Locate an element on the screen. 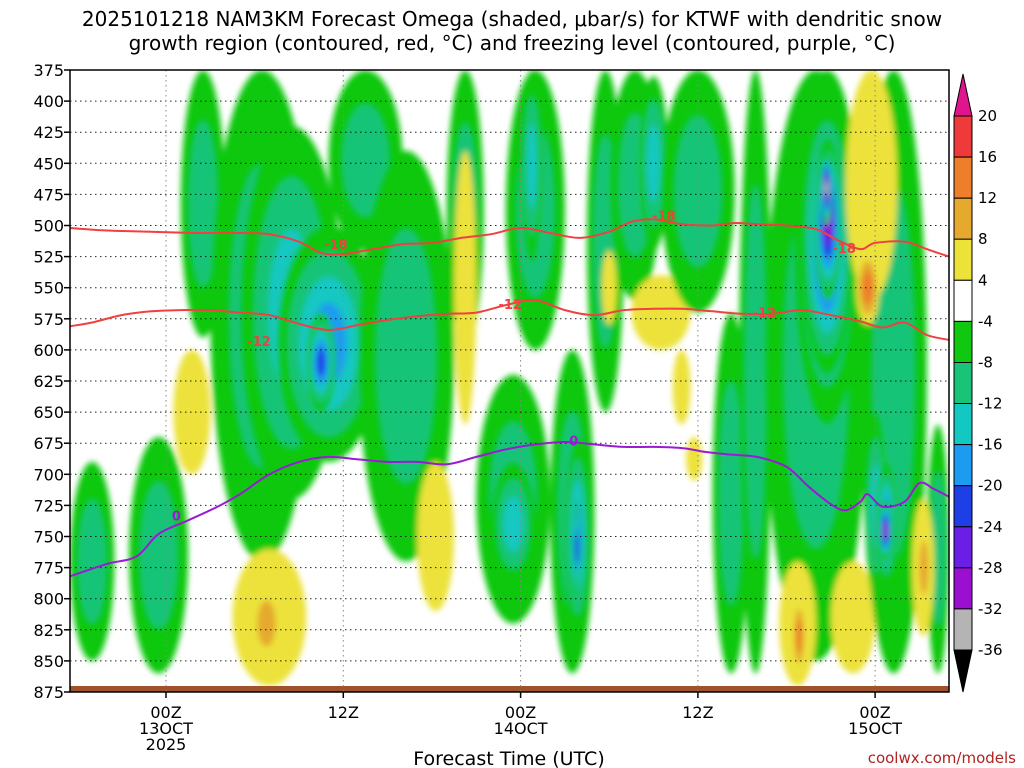 Image resolution: width=1024 pixels, height=768 pixels. x-axis-title: Forecast Time (UTC) is located at coordinates (508, 758).